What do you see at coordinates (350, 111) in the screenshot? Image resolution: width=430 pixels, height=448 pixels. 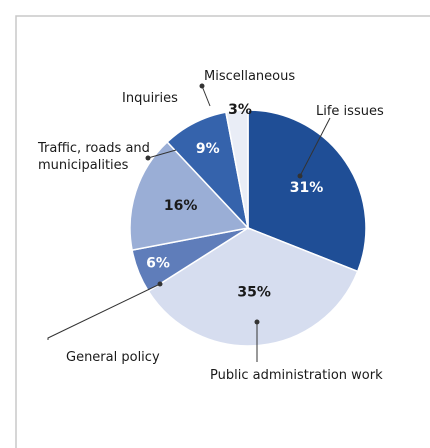 I see `category-label: Life issues` at bounding box center [350, 111].